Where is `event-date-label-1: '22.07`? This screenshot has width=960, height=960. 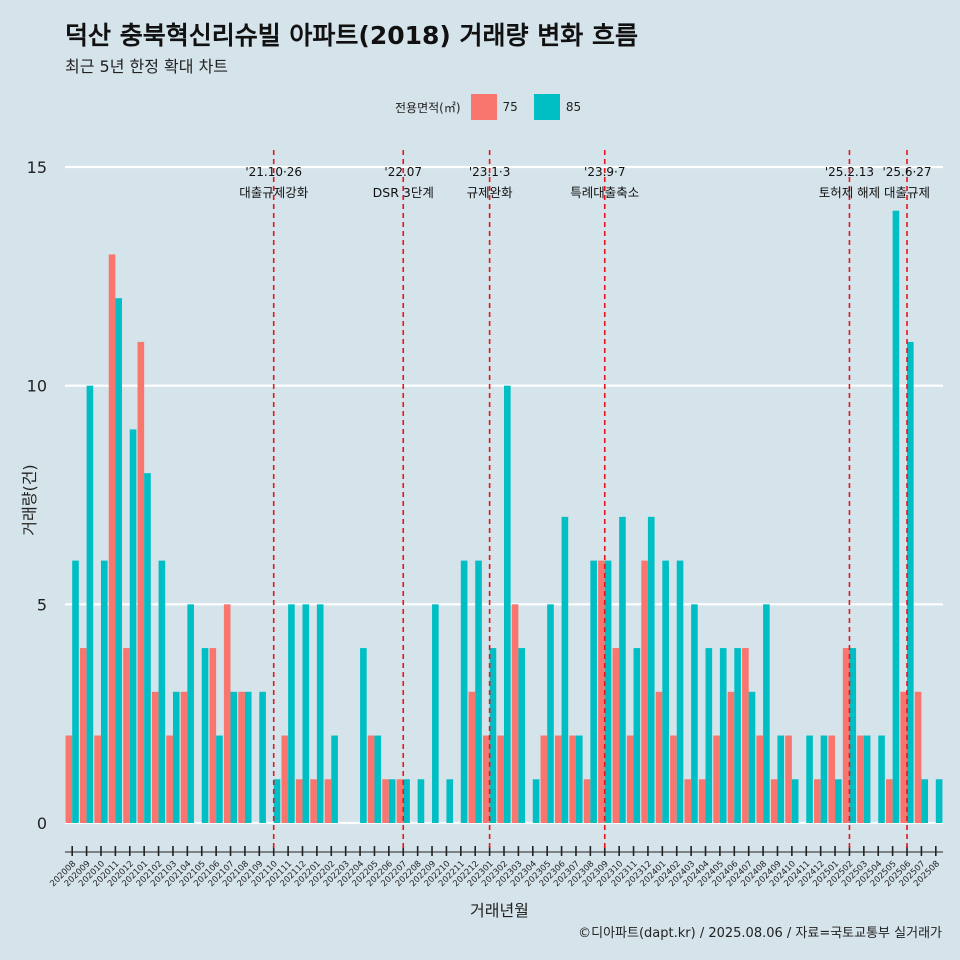
event-date-label-1: '22.07 is located at coordinates (403, 172).